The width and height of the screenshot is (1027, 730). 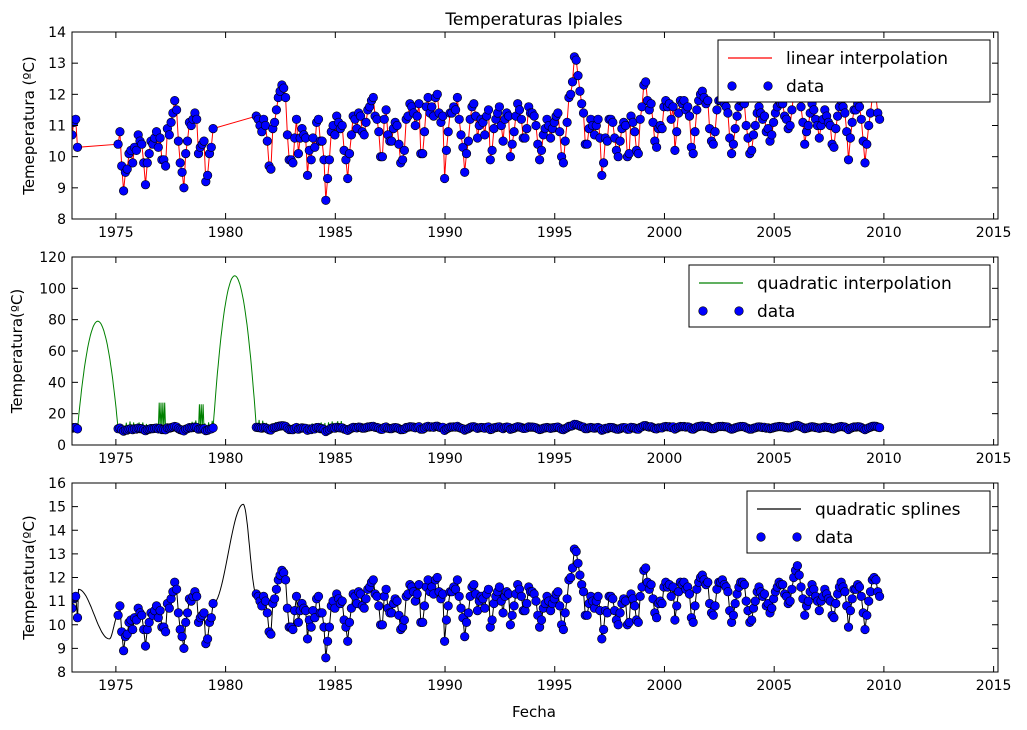 What do you see at coordinates (774, 233) in the screenshot?
I see `x-tick-label: 2005` at bounding box center [774, 233].